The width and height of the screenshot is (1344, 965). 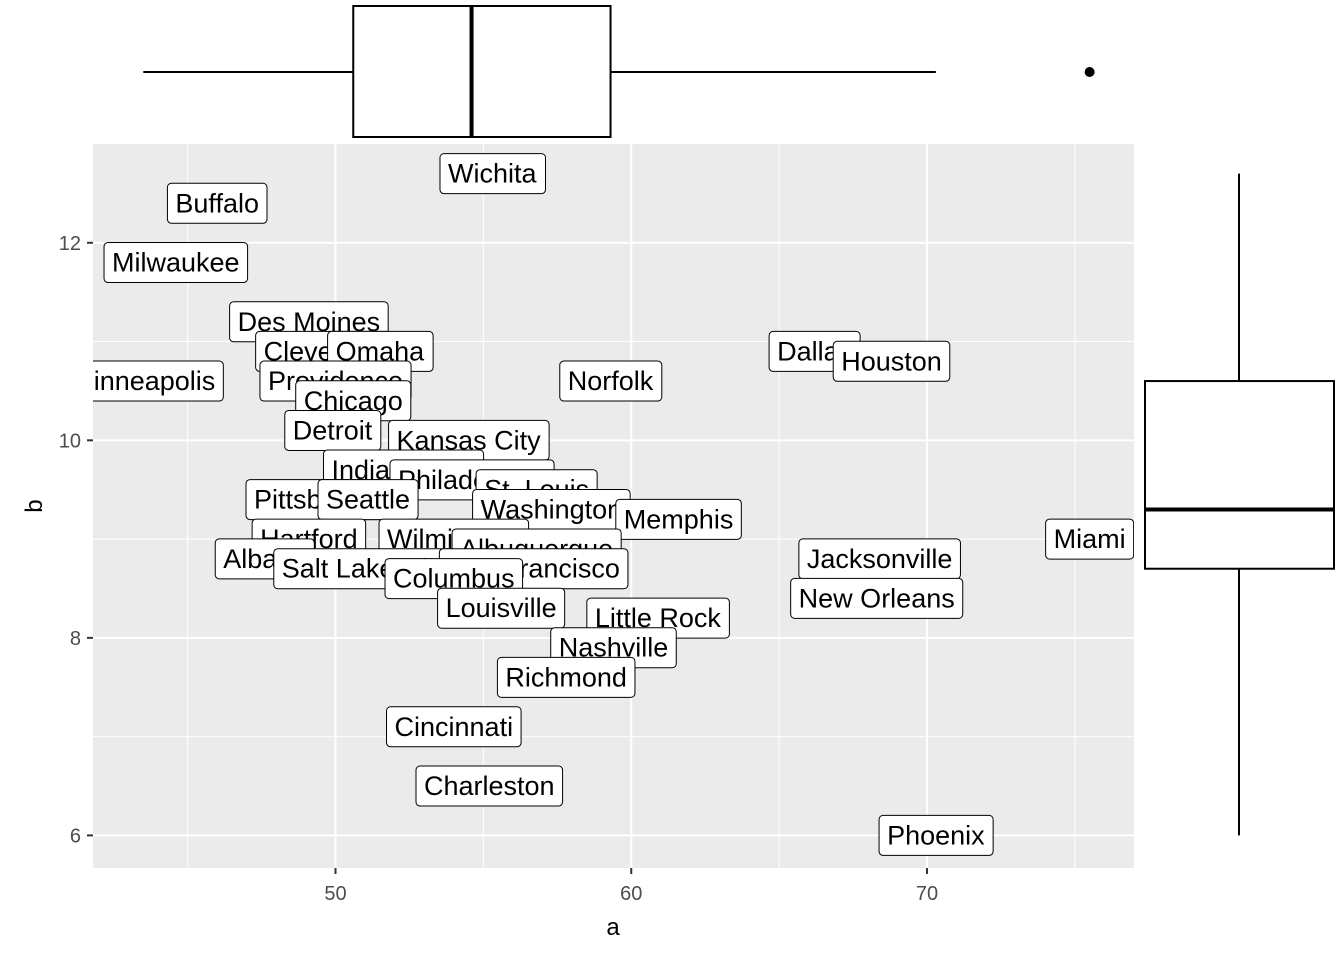 I want to click on city-label: Charleston, so click(x=489, y=786).